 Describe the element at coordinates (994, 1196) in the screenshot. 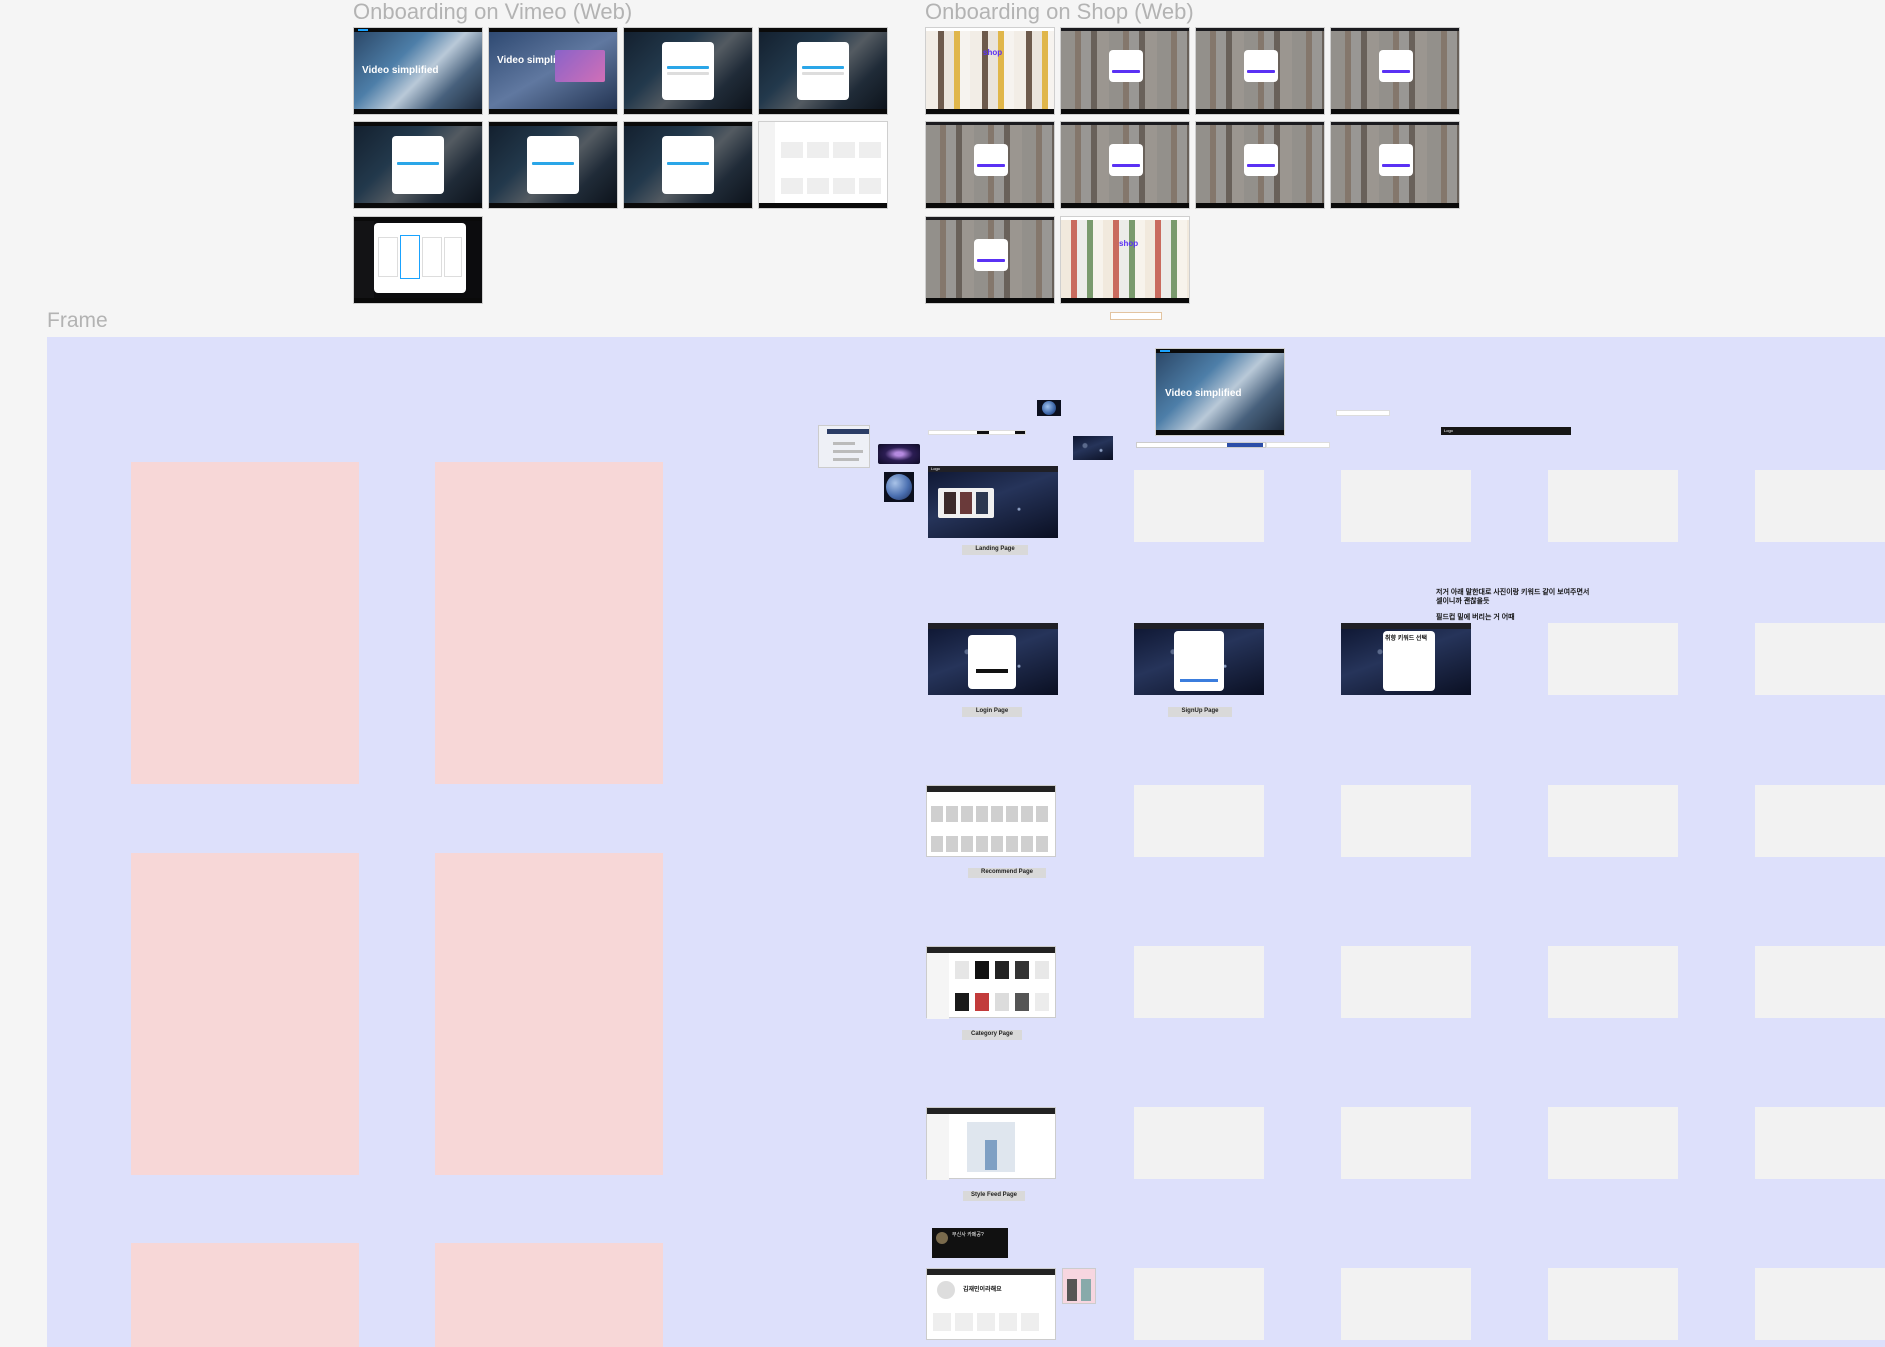

I see `stylefeed-page-label: Style Feed Page` at that location.